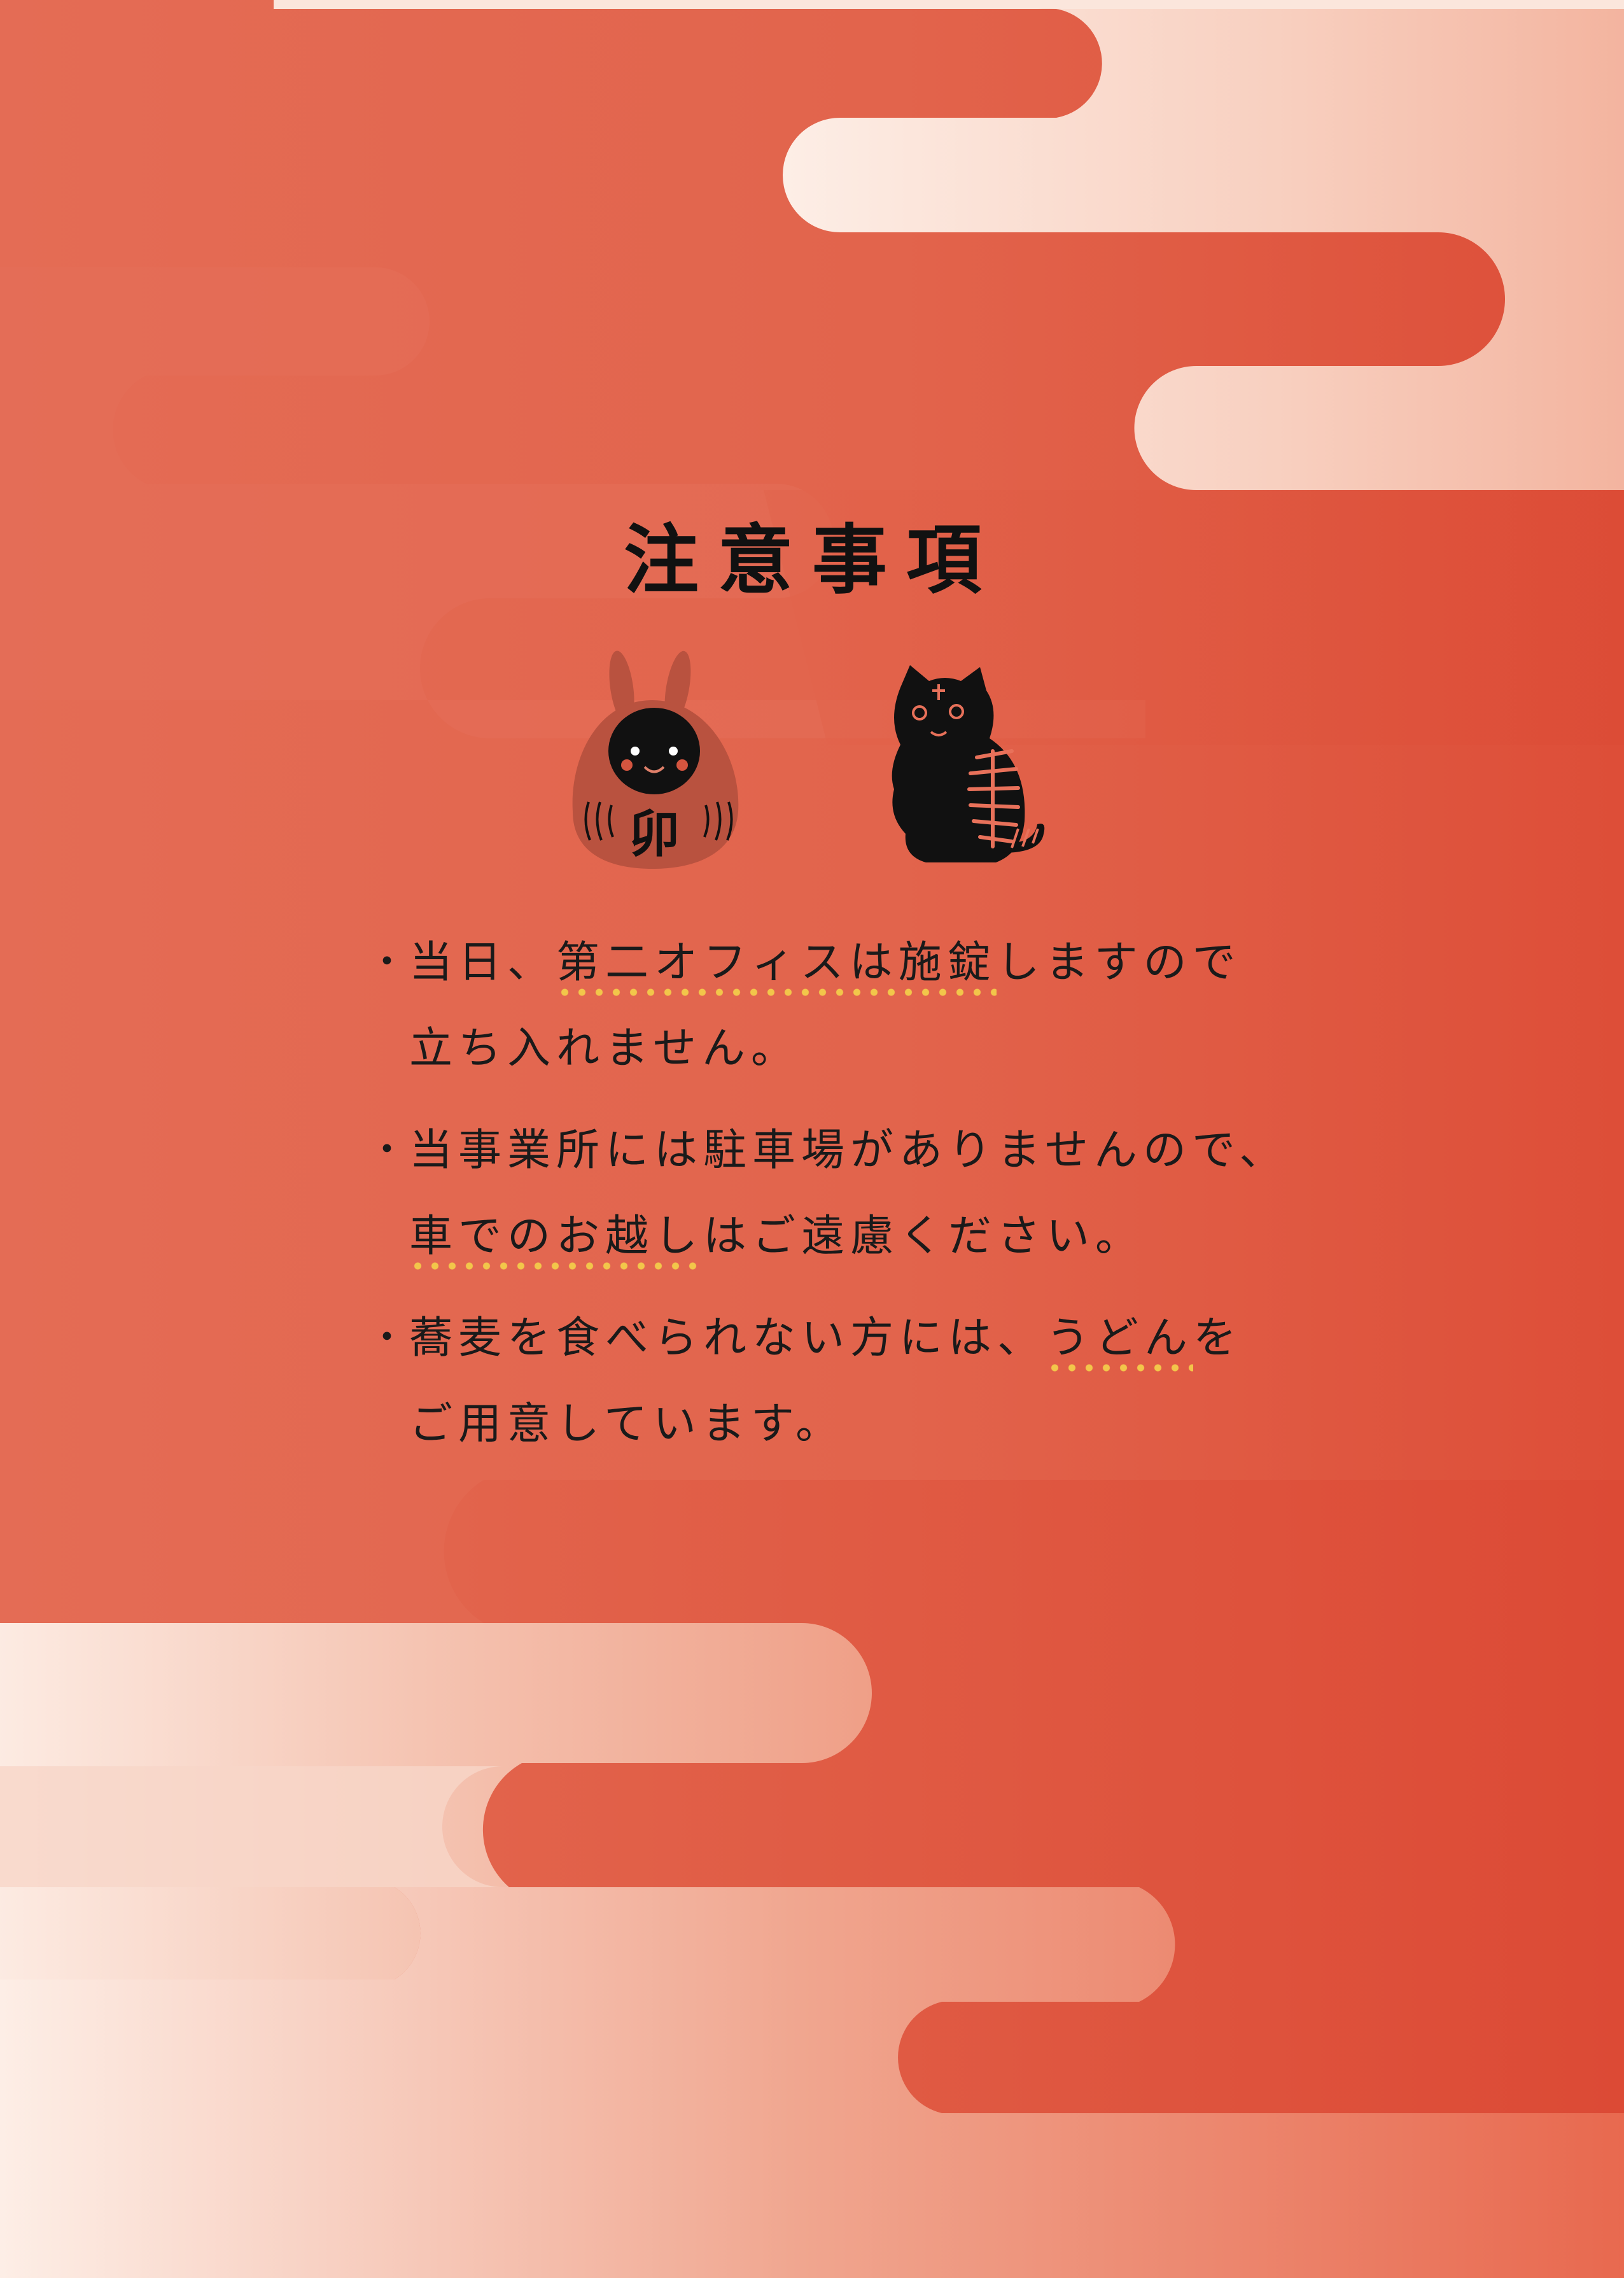 The image size is (1624, 2278). I want to click on top-edge-strip, so click(949, 4).